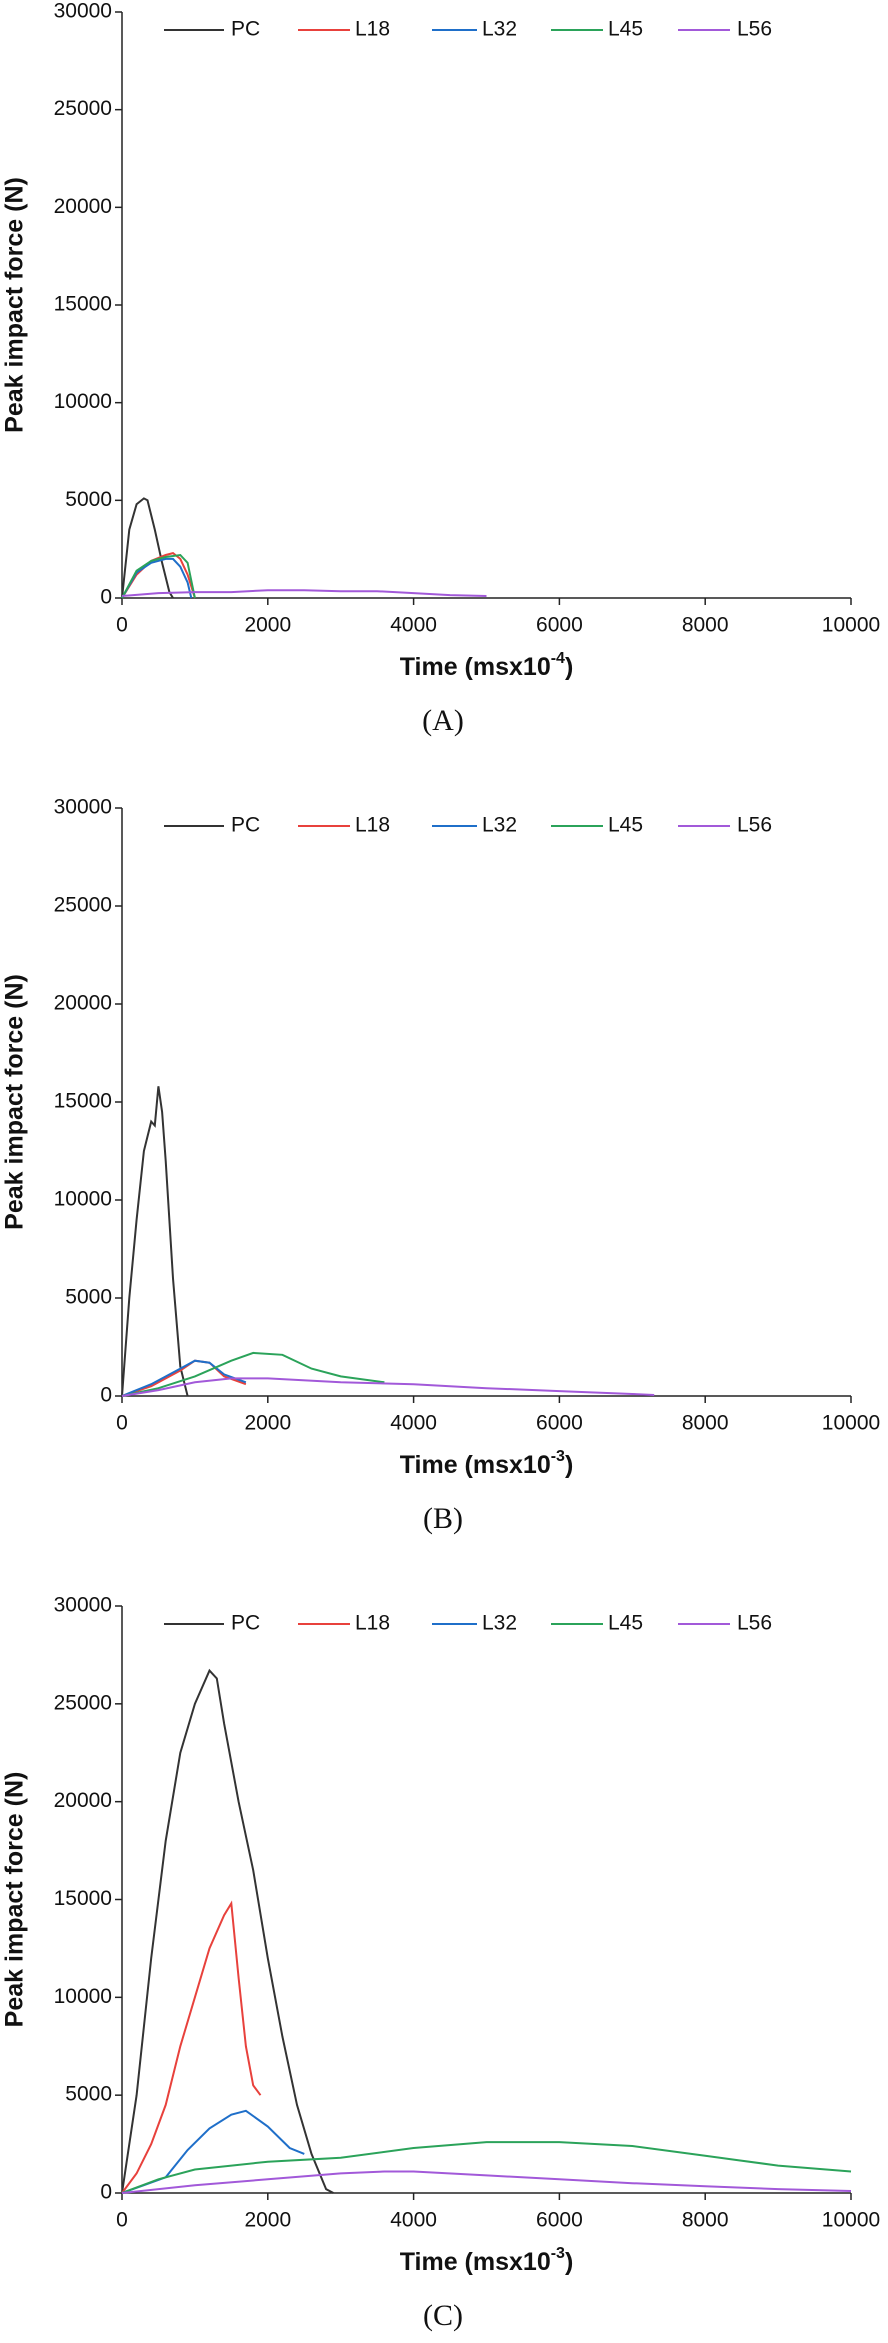  What do you see at coordinates (443, 720) in the screenshot?
I see `panel-label: (A)` at bounding box center [443, 720].